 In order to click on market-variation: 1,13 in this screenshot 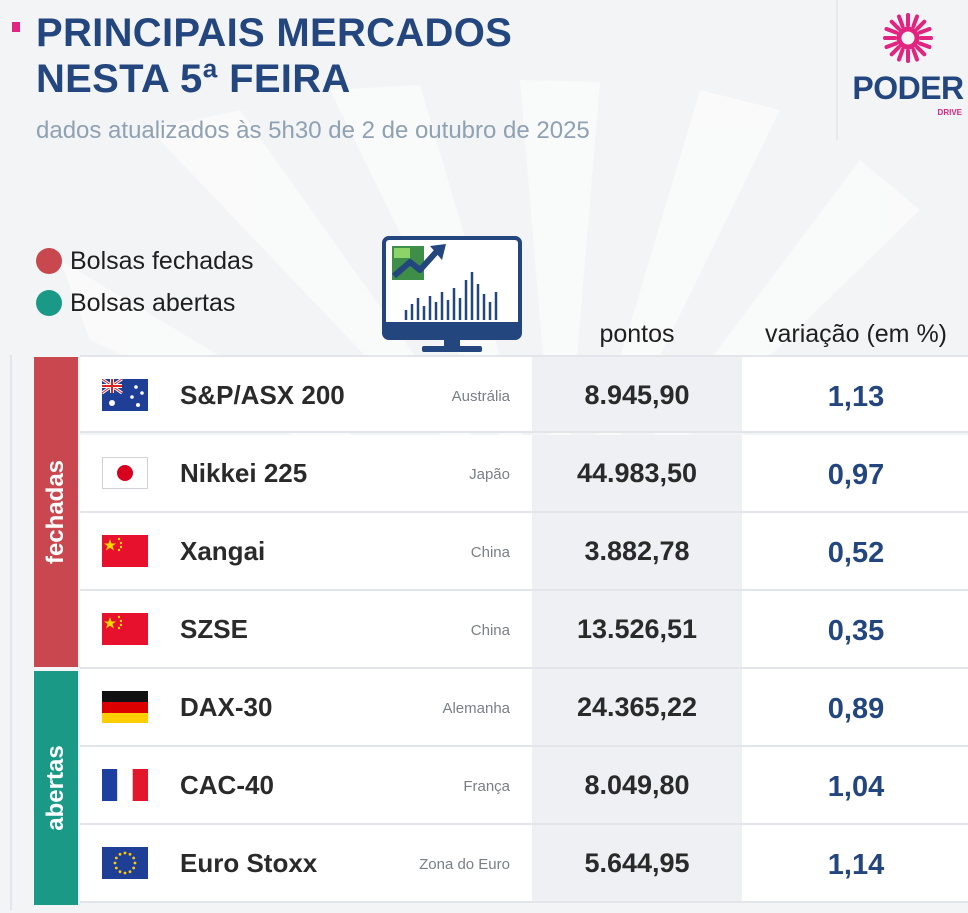, I will do `click(856, 397)`.